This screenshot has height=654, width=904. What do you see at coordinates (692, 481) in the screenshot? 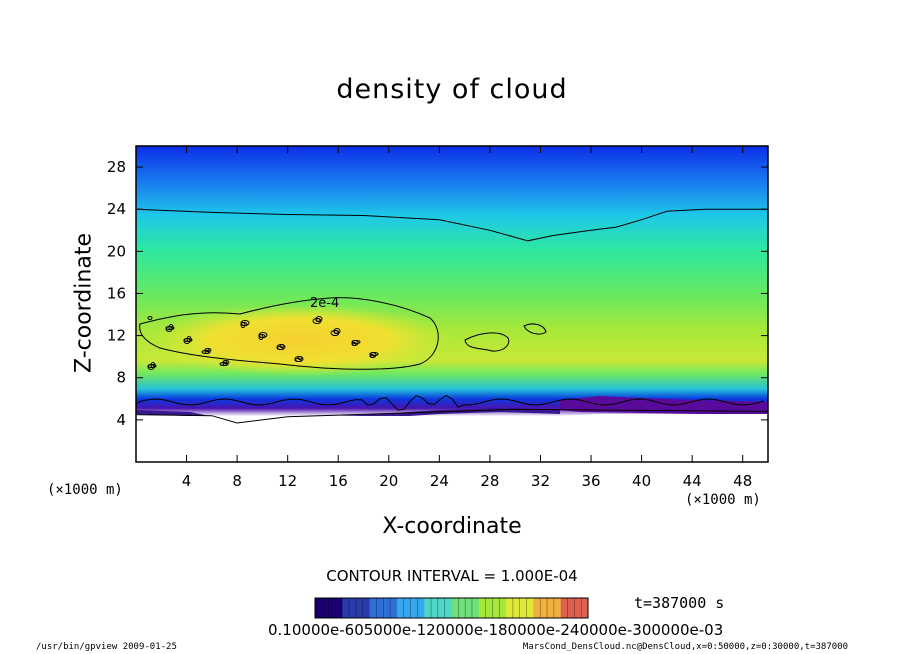
I see `x-tick-label: 44` at bounding box center [692, 481].